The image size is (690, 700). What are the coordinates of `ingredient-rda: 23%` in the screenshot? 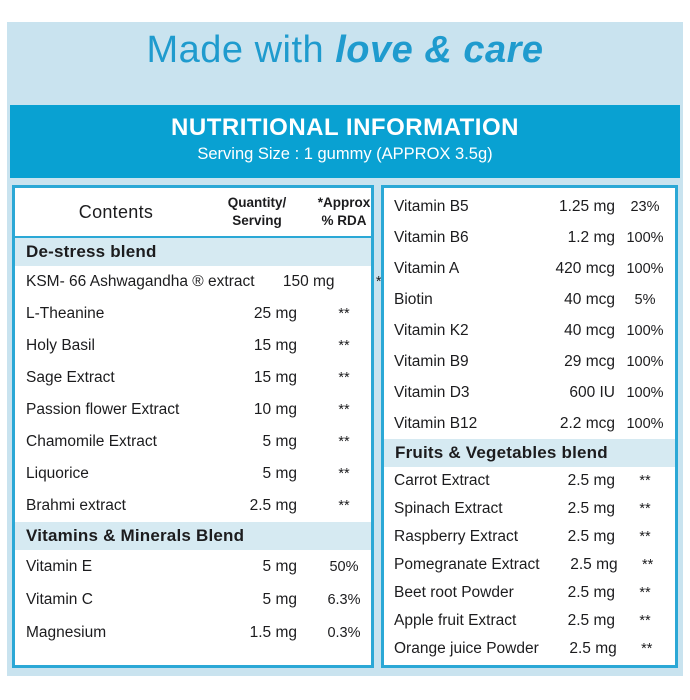 It's located at (645, 206).